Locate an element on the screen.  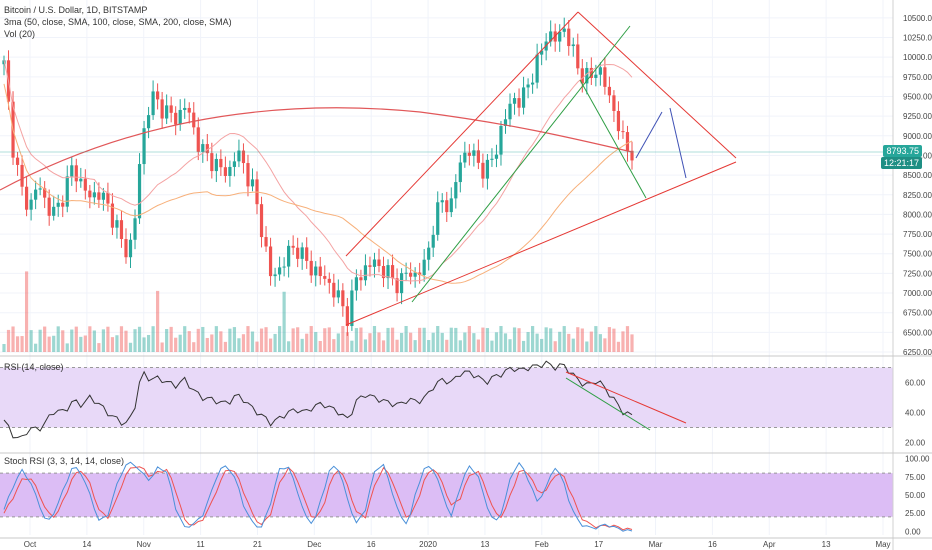
rsi-line is located at coordinates (318, 399).